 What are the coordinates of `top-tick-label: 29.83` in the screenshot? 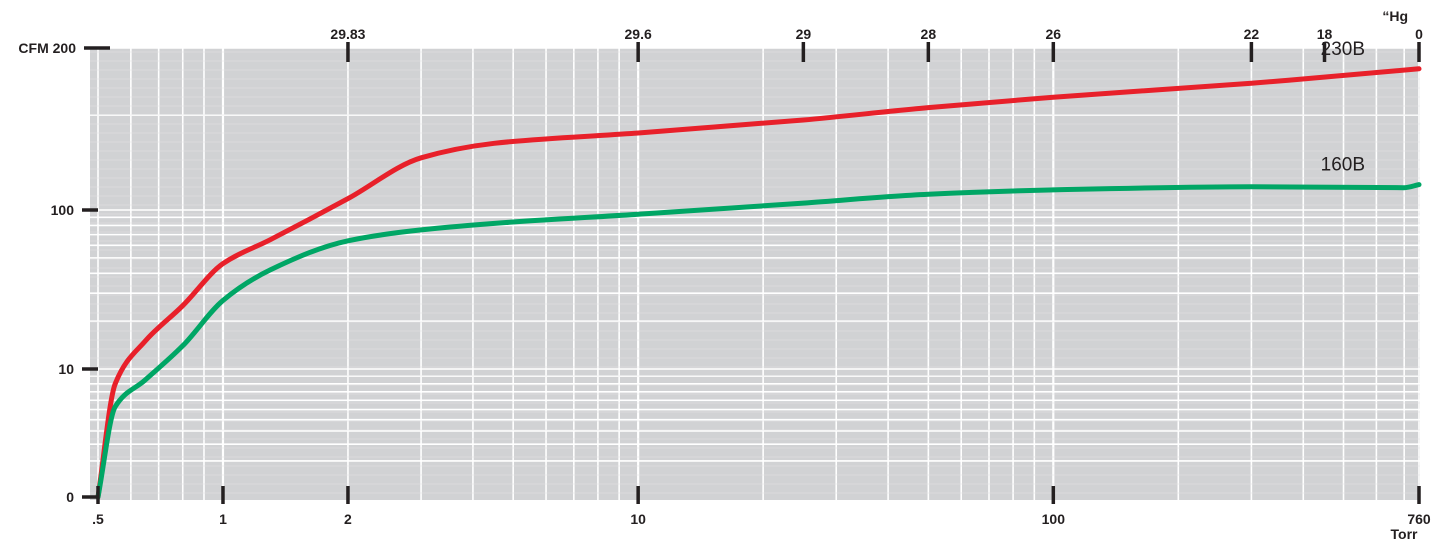 It's located at (347, 34).